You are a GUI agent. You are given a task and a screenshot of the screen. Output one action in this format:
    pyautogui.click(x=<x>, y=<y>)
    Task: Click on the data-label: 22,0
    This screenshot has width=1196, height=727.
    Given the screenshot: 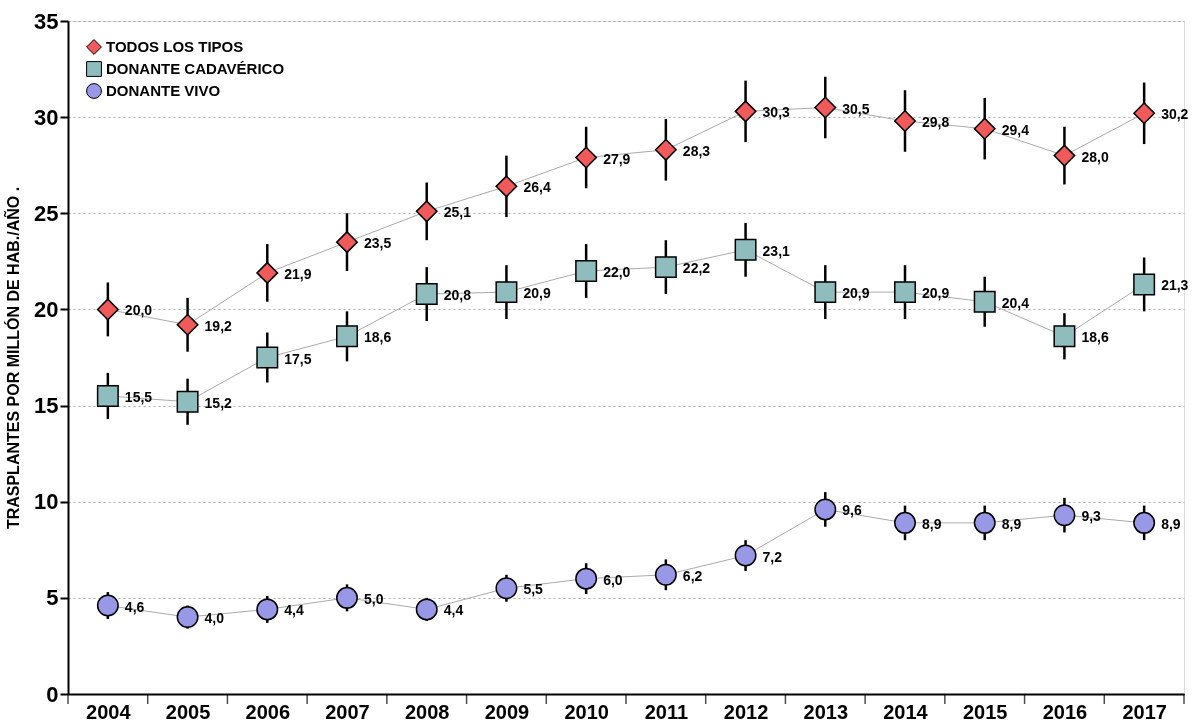 What is the action you would take?
    pyautogui.click(x=617, y=271)
    